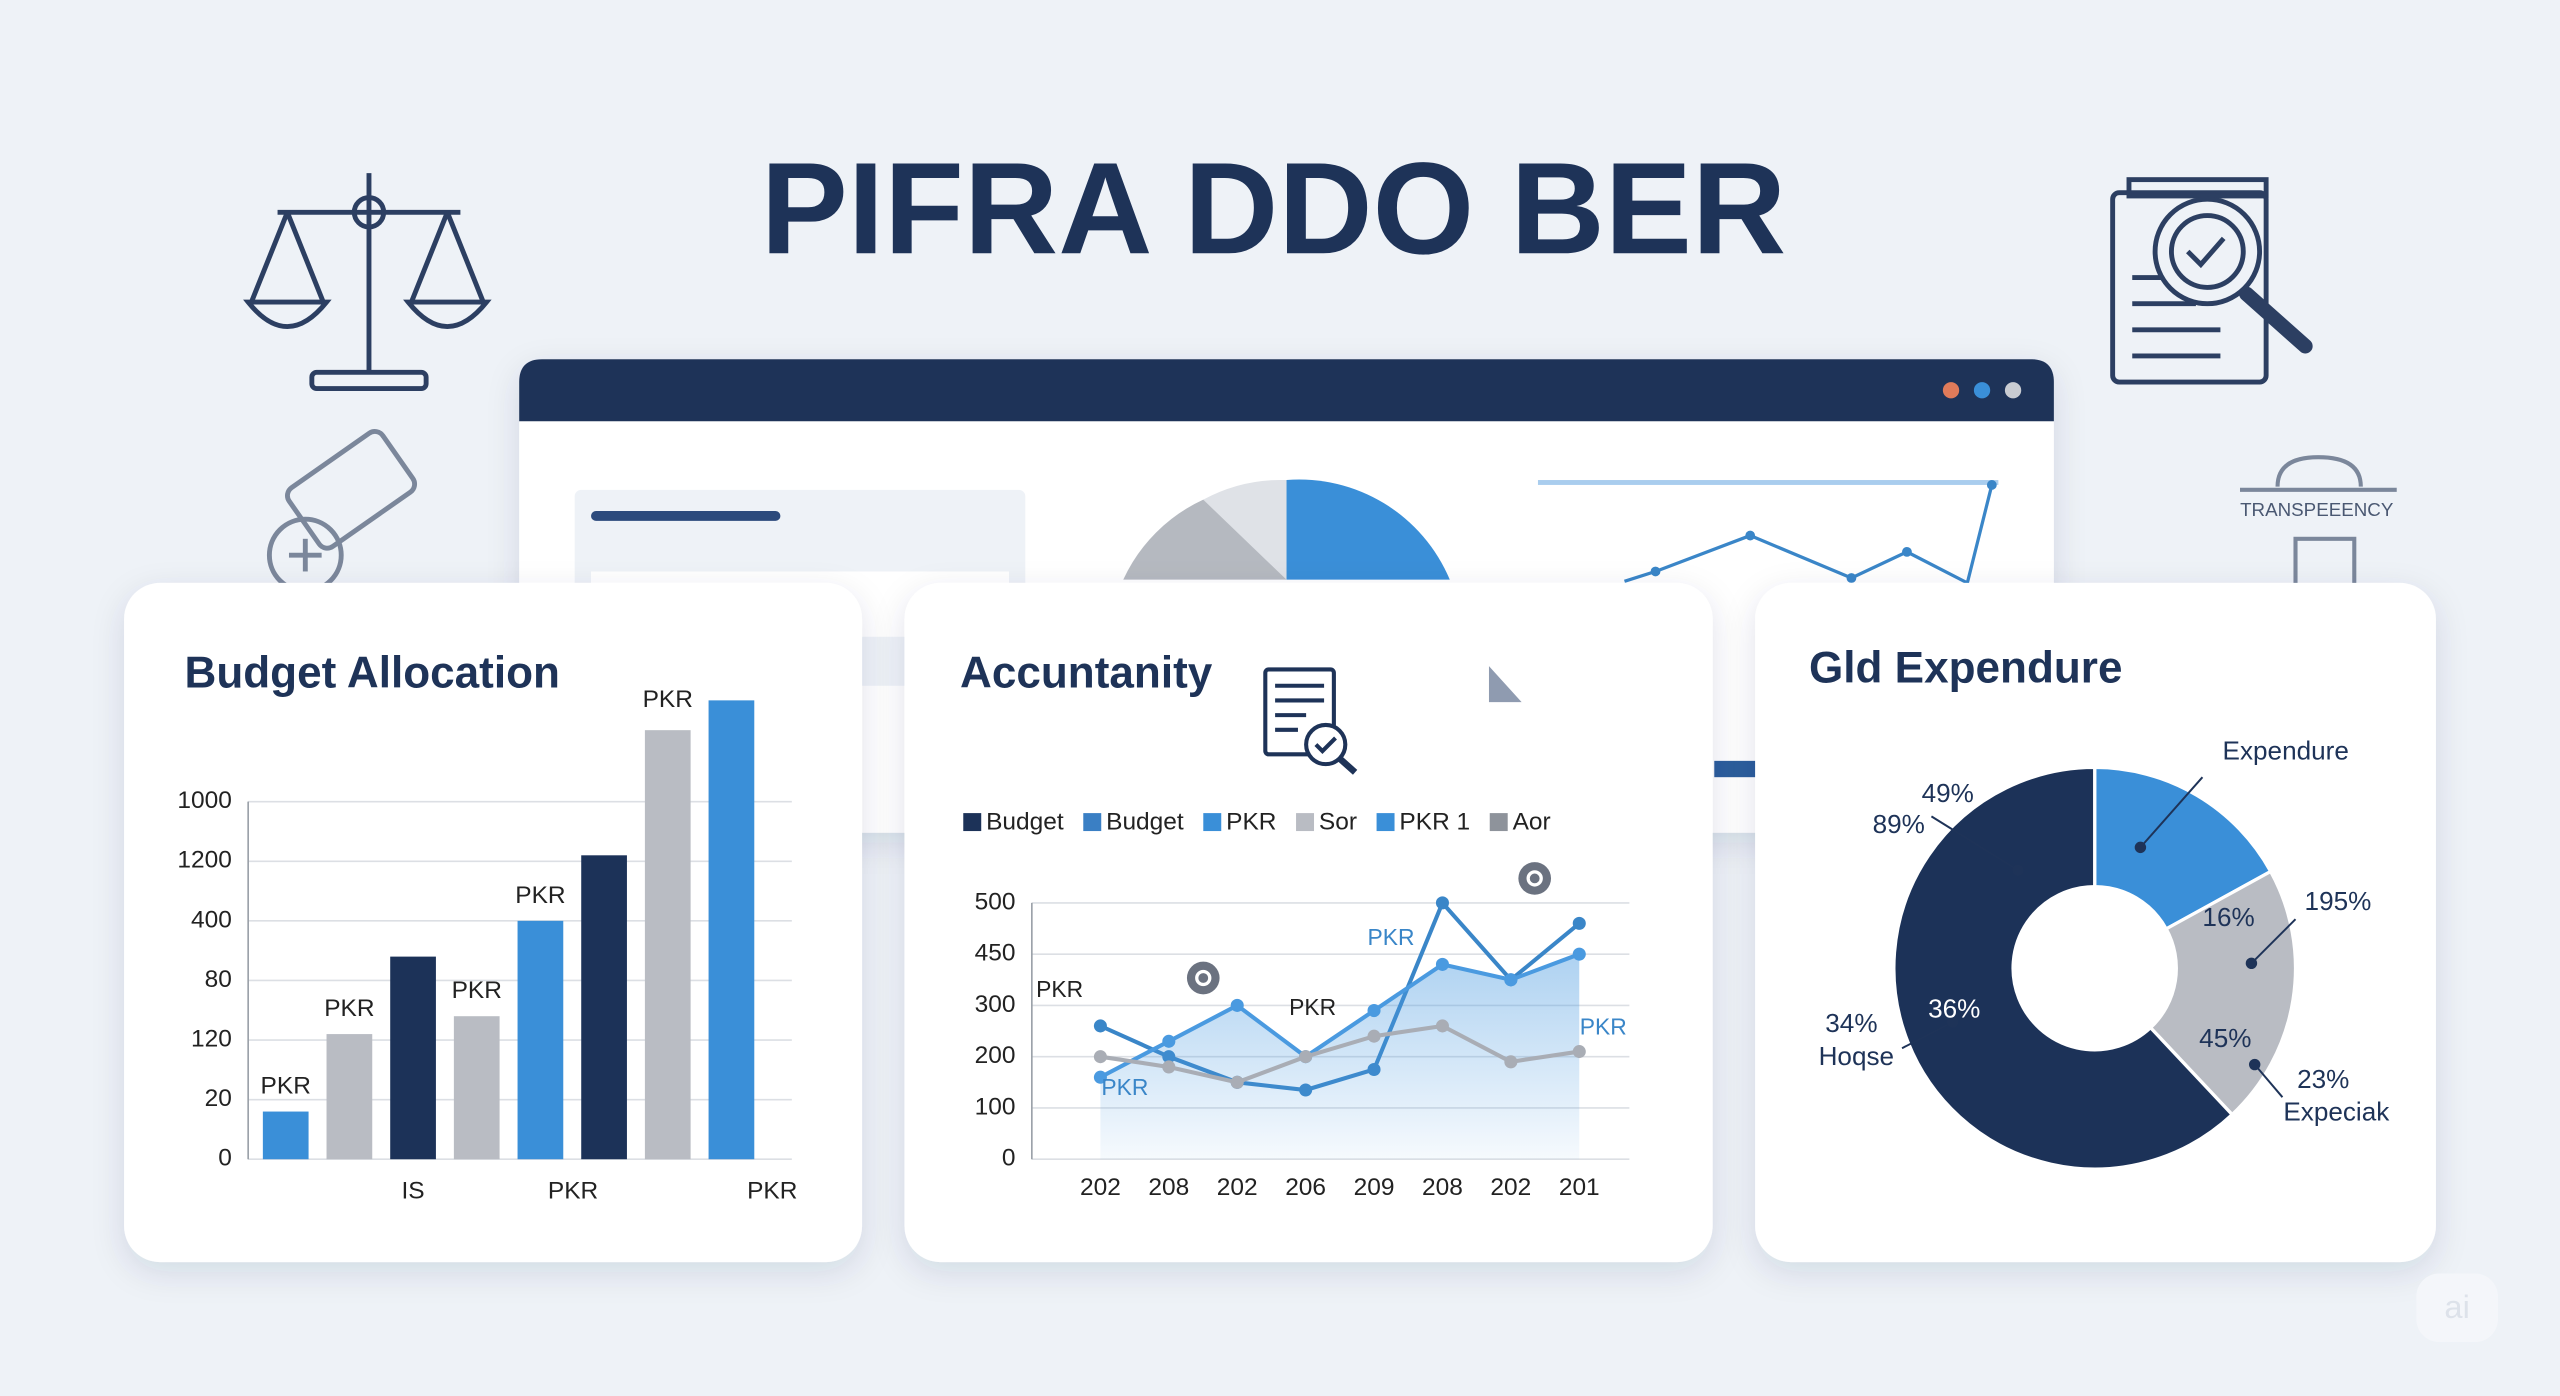  What do you see at coordinates (204, 860) in the screenshot?
I see `y-tick-label: 1200` at bounding box center [204, 860].